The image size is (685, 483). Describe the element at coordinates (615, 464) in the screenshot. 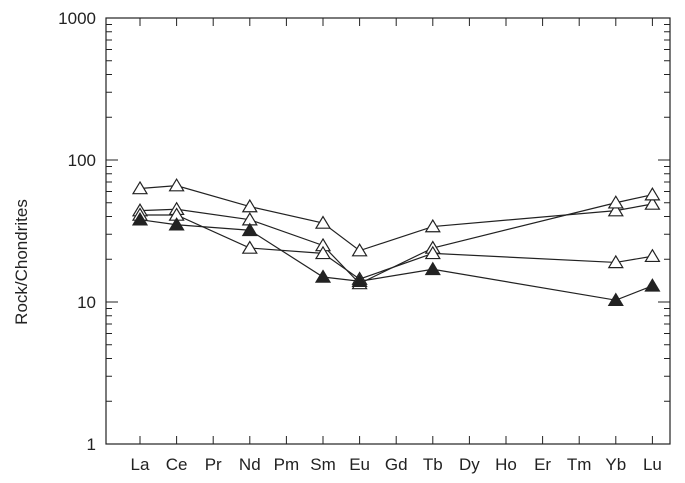

I see `x-tick-label: Yb` at that location.